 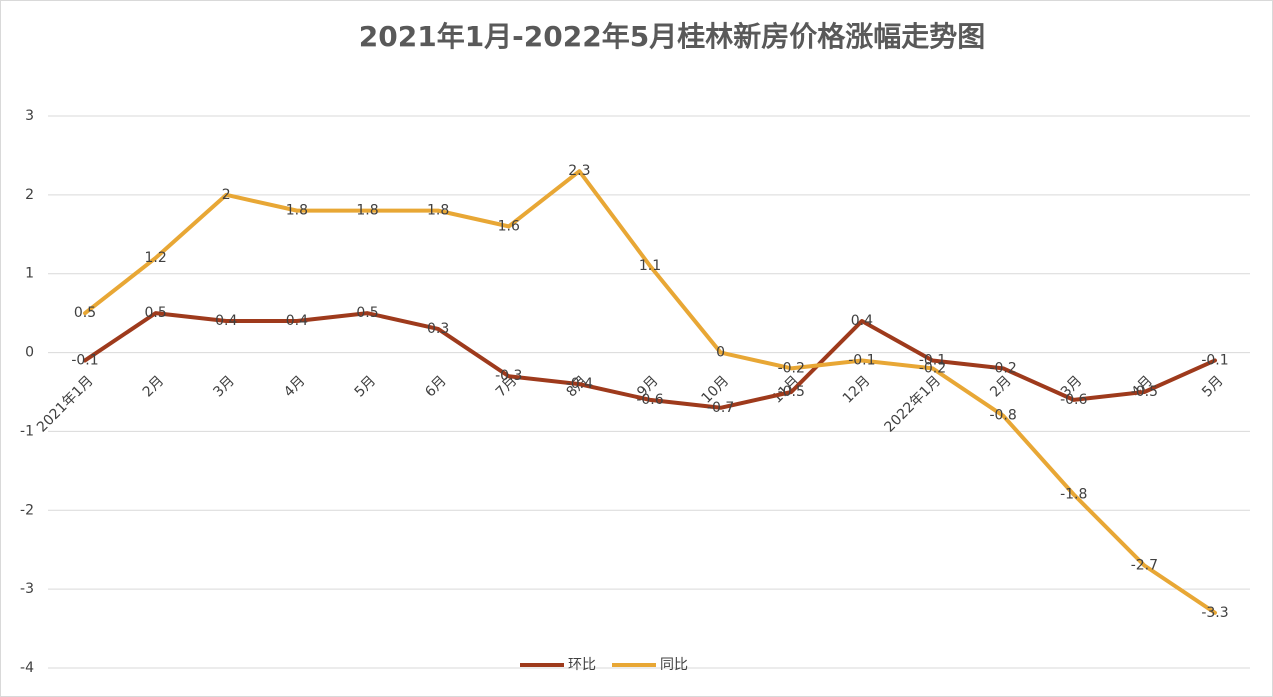 I want to click on legend-label: 环比, so click(x=582, y=665).